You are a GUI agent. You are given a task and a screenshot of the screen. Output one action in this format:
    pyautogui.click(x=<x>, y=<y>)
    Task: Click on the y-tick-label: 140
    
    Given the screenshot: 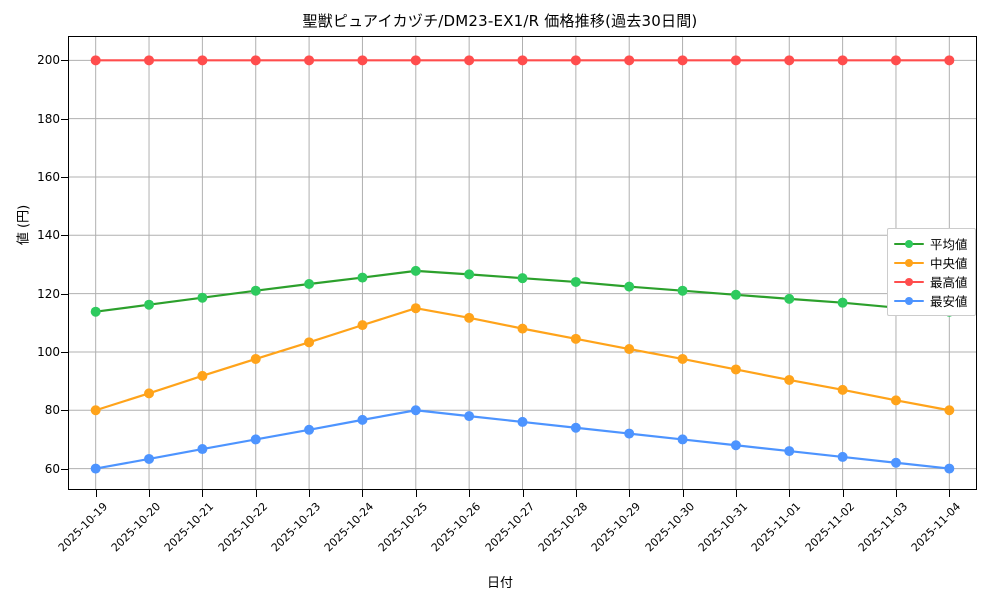 What is the action you would take?
    pyautogui.click(x=48, y=235)
    